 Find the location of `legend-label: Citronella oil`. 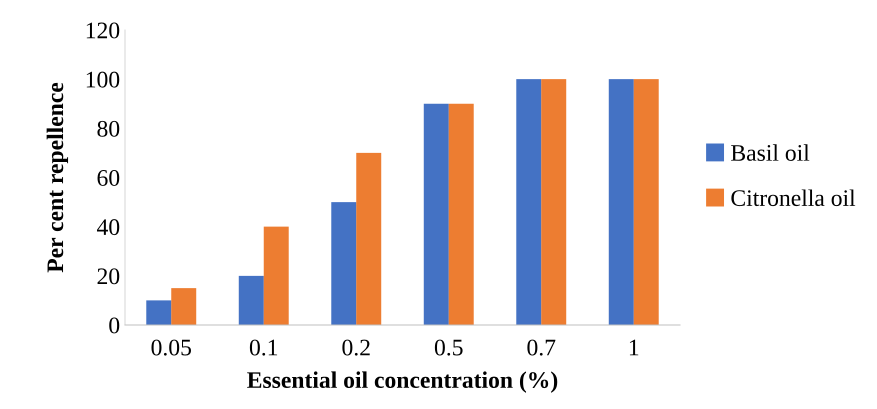

legend-label: Citronella oil is located at coordinates (793, 197).